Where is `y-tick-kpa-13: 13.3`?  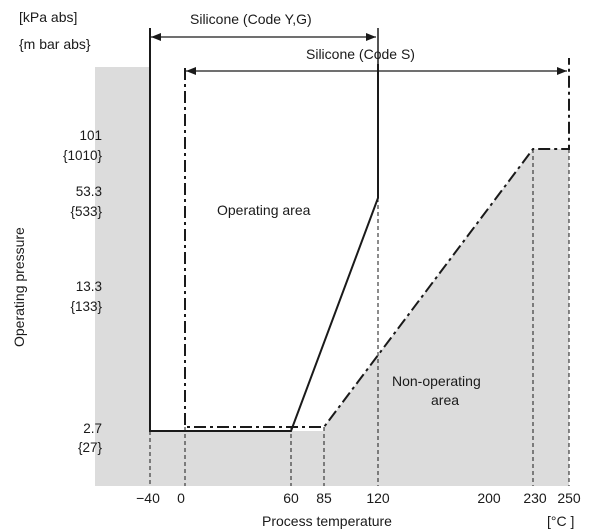 y-tick-kpa-13: 13.3 is located at coordinates (89, 286).